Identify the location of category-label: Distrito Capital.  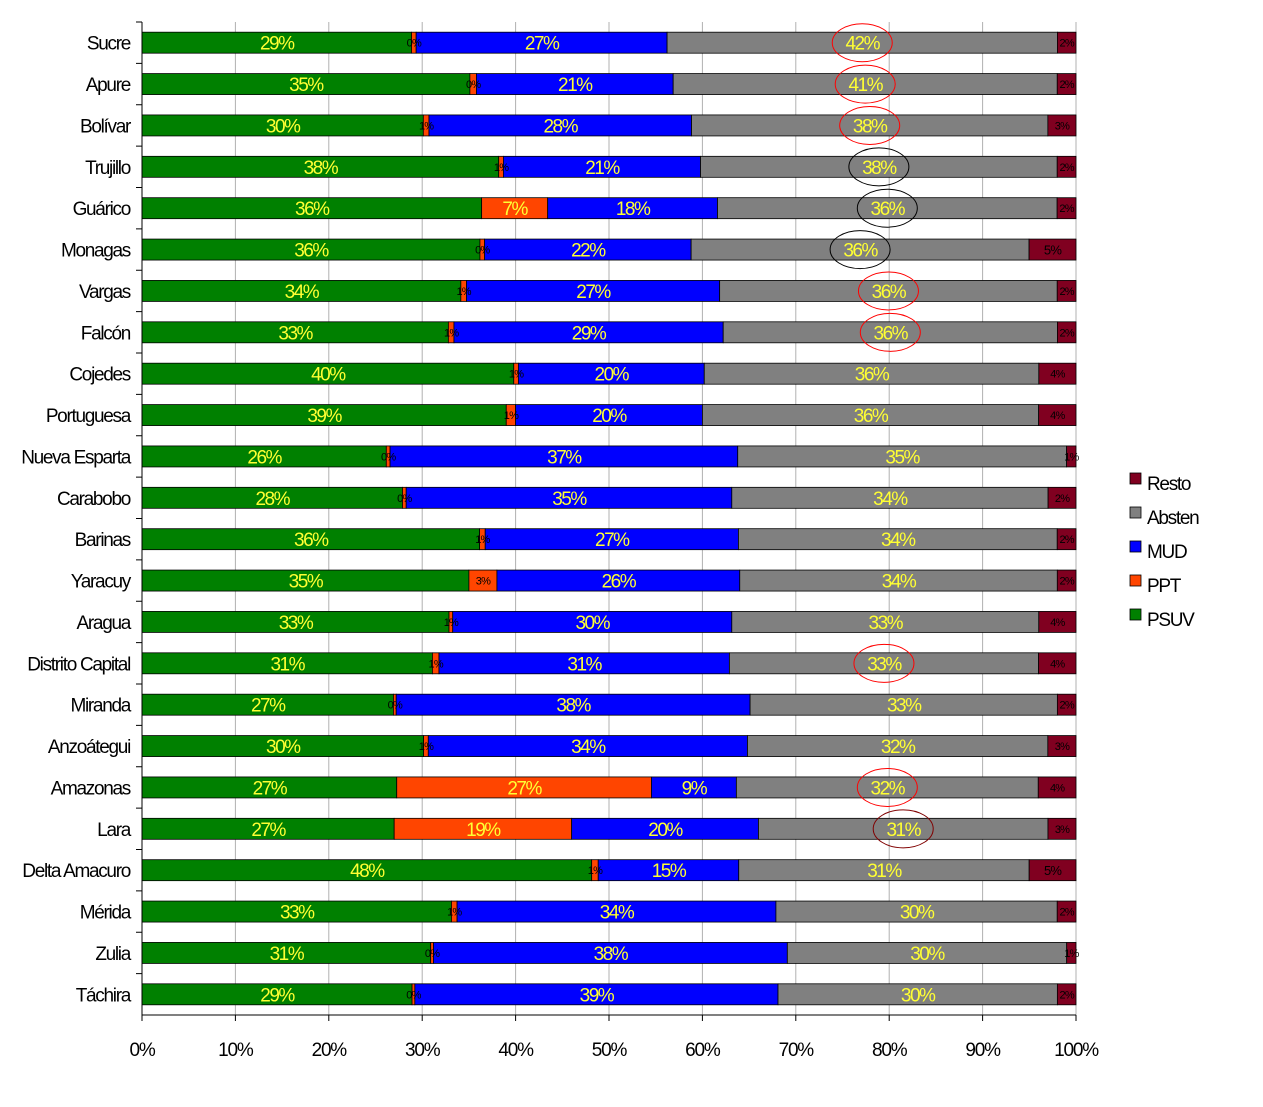
(78, 664).